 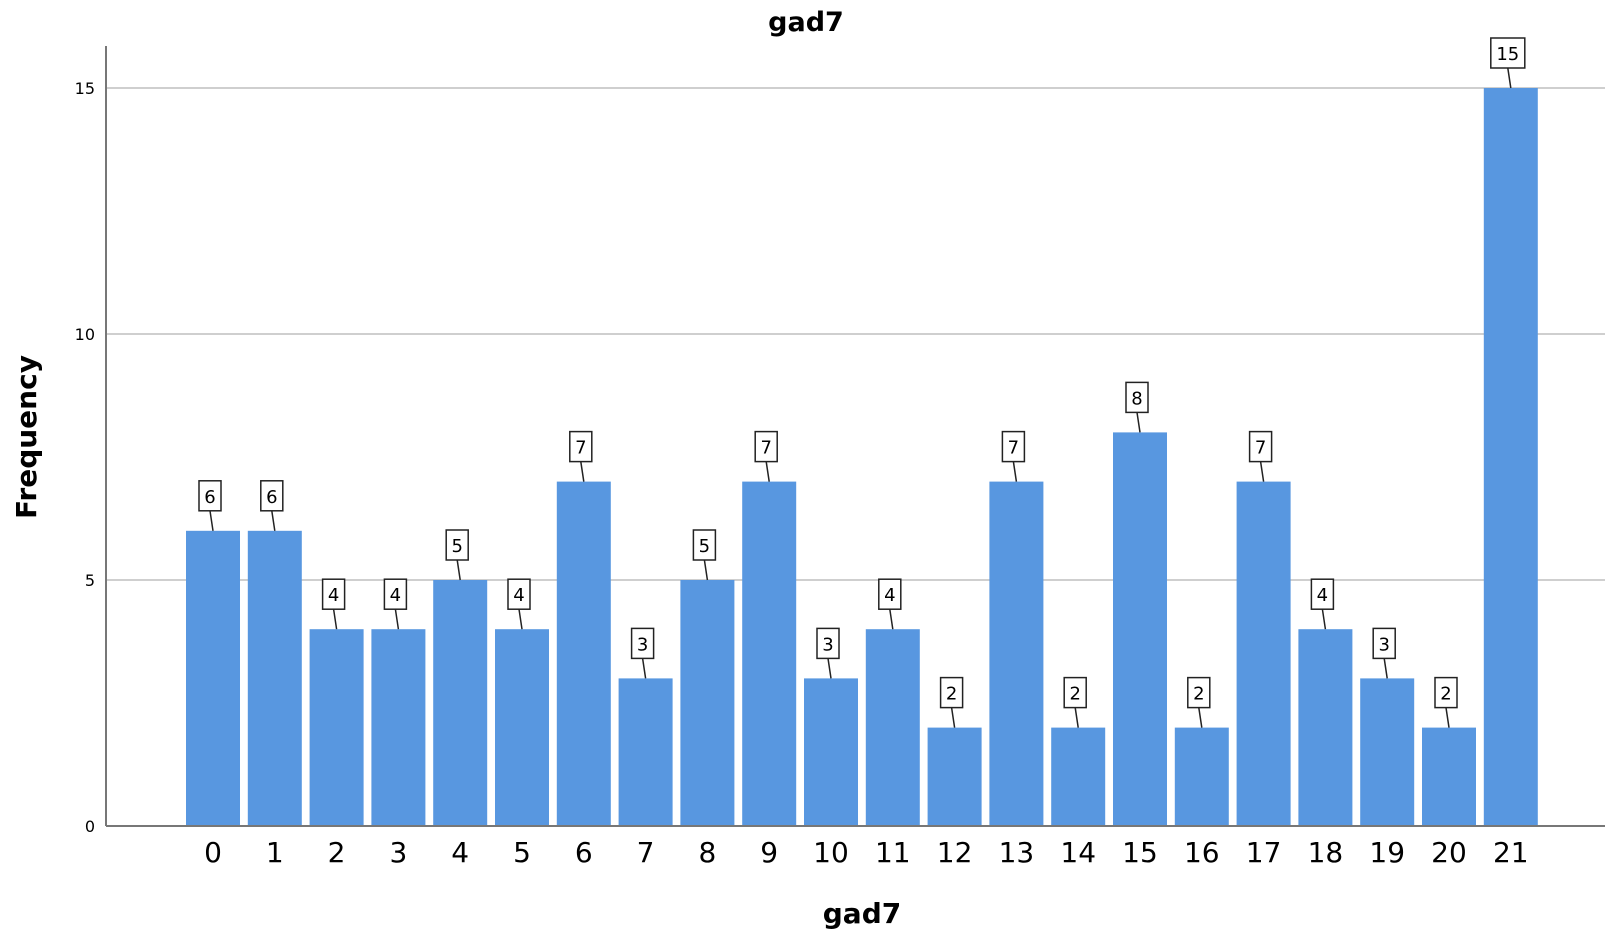 What do you see at coordinates (806, 22) in the screenshot?
I see `chart-title: gad7` at bounding box center [806, 22].